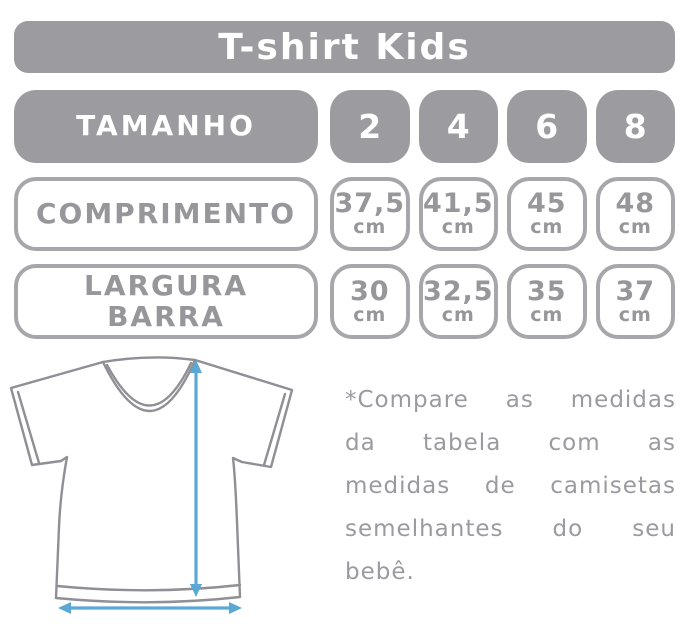 The height and width of the screenshot is (637, 686). I want to click on largura-cell-size4: 32,5 cm, so click(458, 301).